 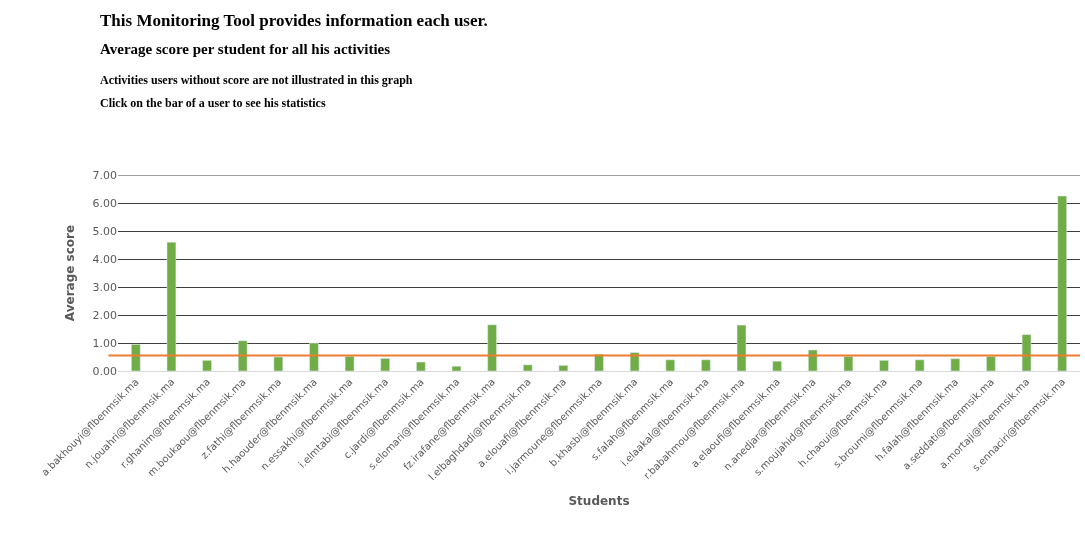 I want to click on text: Click on the bar of a user to see his statistics, so click(x=213, y=103).